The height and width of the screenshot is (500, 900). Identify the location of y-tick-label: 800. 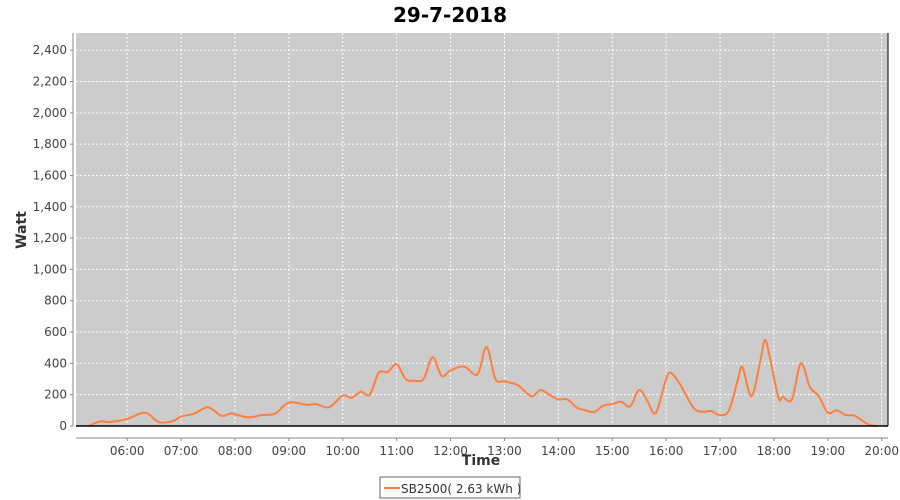
(55, 301).